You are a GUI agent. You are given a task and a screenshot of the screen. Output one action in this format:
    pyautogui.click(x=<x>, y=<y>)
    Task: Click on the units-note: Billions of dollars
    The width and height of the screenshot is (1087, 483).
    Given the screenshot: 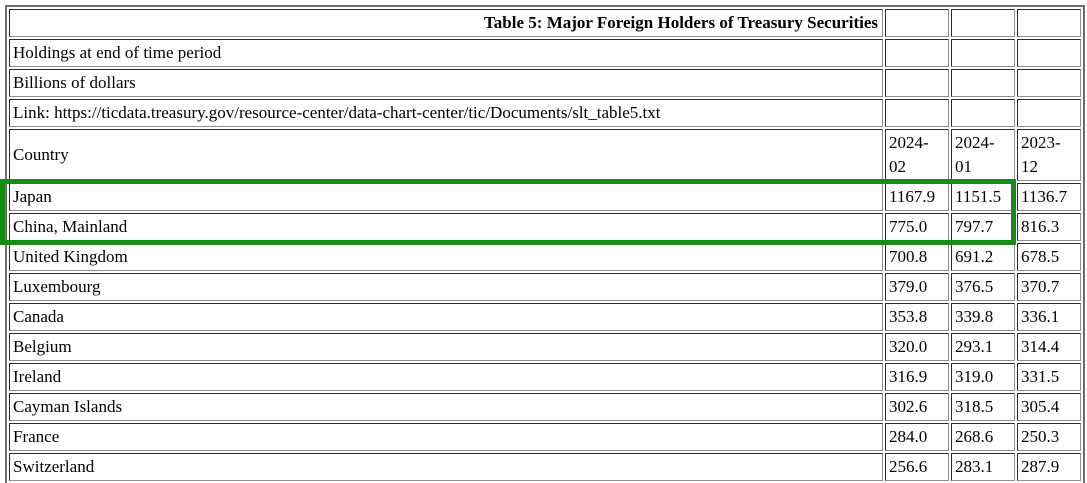 What is the action you would take?
    pyautogui.click(x=446, y=83)
    